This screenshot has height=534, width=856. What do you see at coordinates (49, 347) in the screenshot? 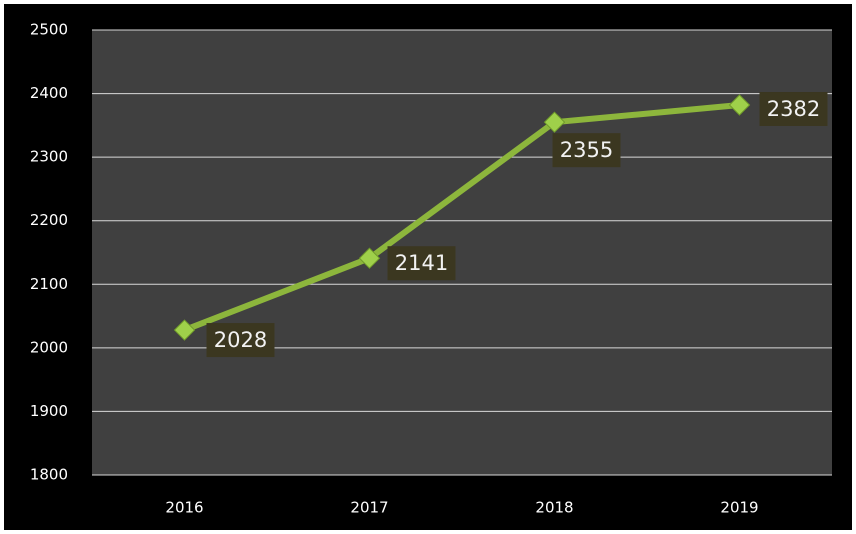
I see `y-tick-label: 2000` at bounding box center [49, 347].